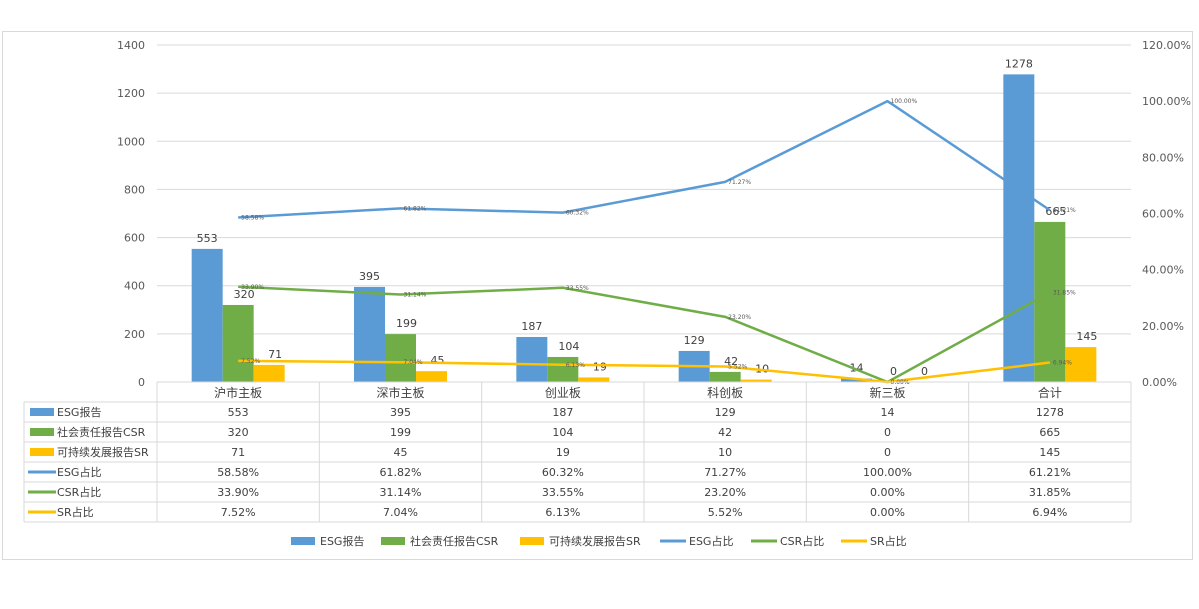 The height and width of the screenshot is (609, 1199). Describe the element at coordinates (238, 512) in the screenshot. I see `table-cell: 7.52%` at that location.